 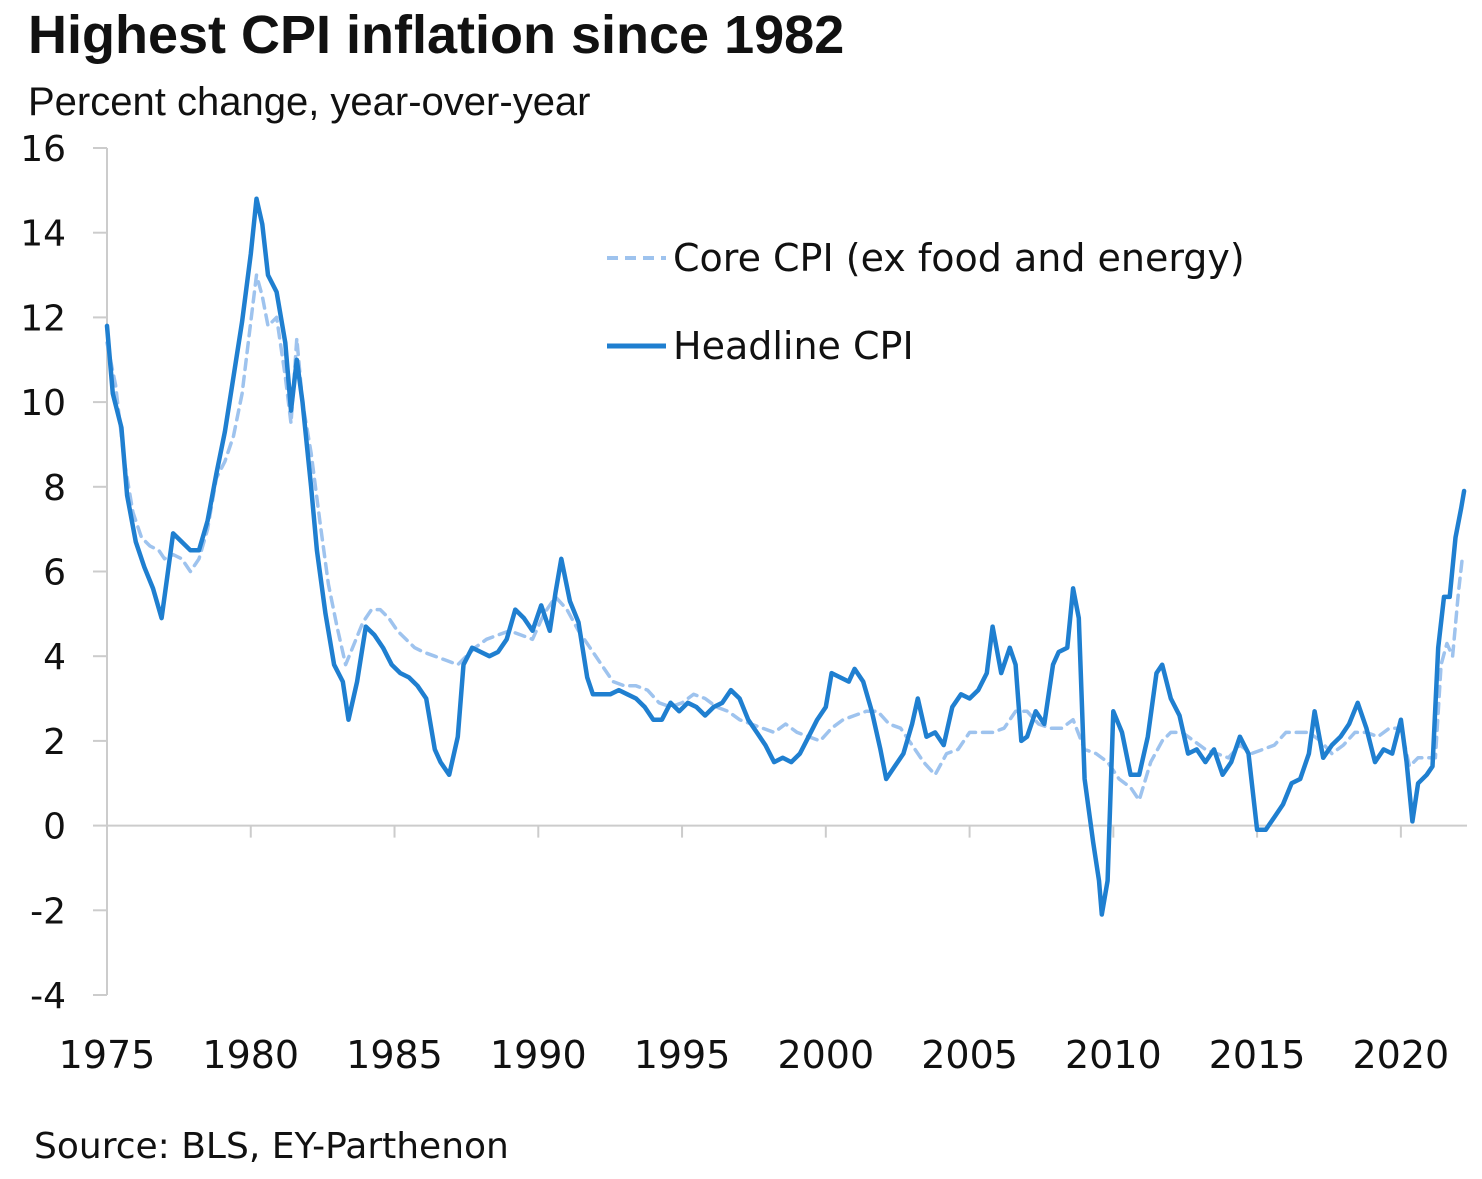 I want to click on y-axis-ticks: 16 14 12 10 8 6 4 2 0 -2 -4, so click(x=63, y=573).